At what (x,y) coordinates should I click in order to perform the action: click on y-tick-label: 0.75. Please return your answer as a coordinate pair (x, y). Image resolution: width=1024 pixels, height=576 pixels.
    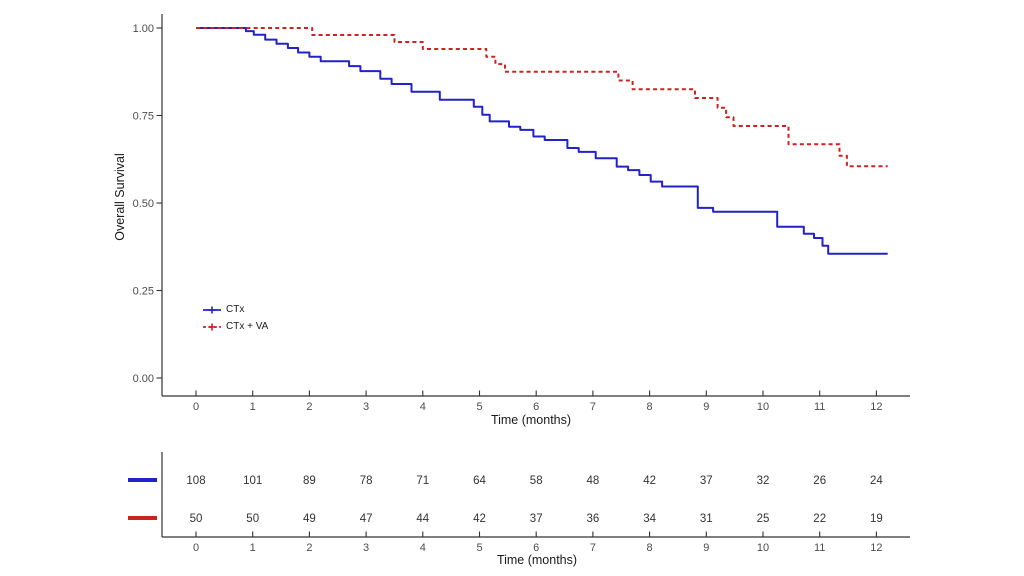
    Looking at the image, I should click on (143, 116).